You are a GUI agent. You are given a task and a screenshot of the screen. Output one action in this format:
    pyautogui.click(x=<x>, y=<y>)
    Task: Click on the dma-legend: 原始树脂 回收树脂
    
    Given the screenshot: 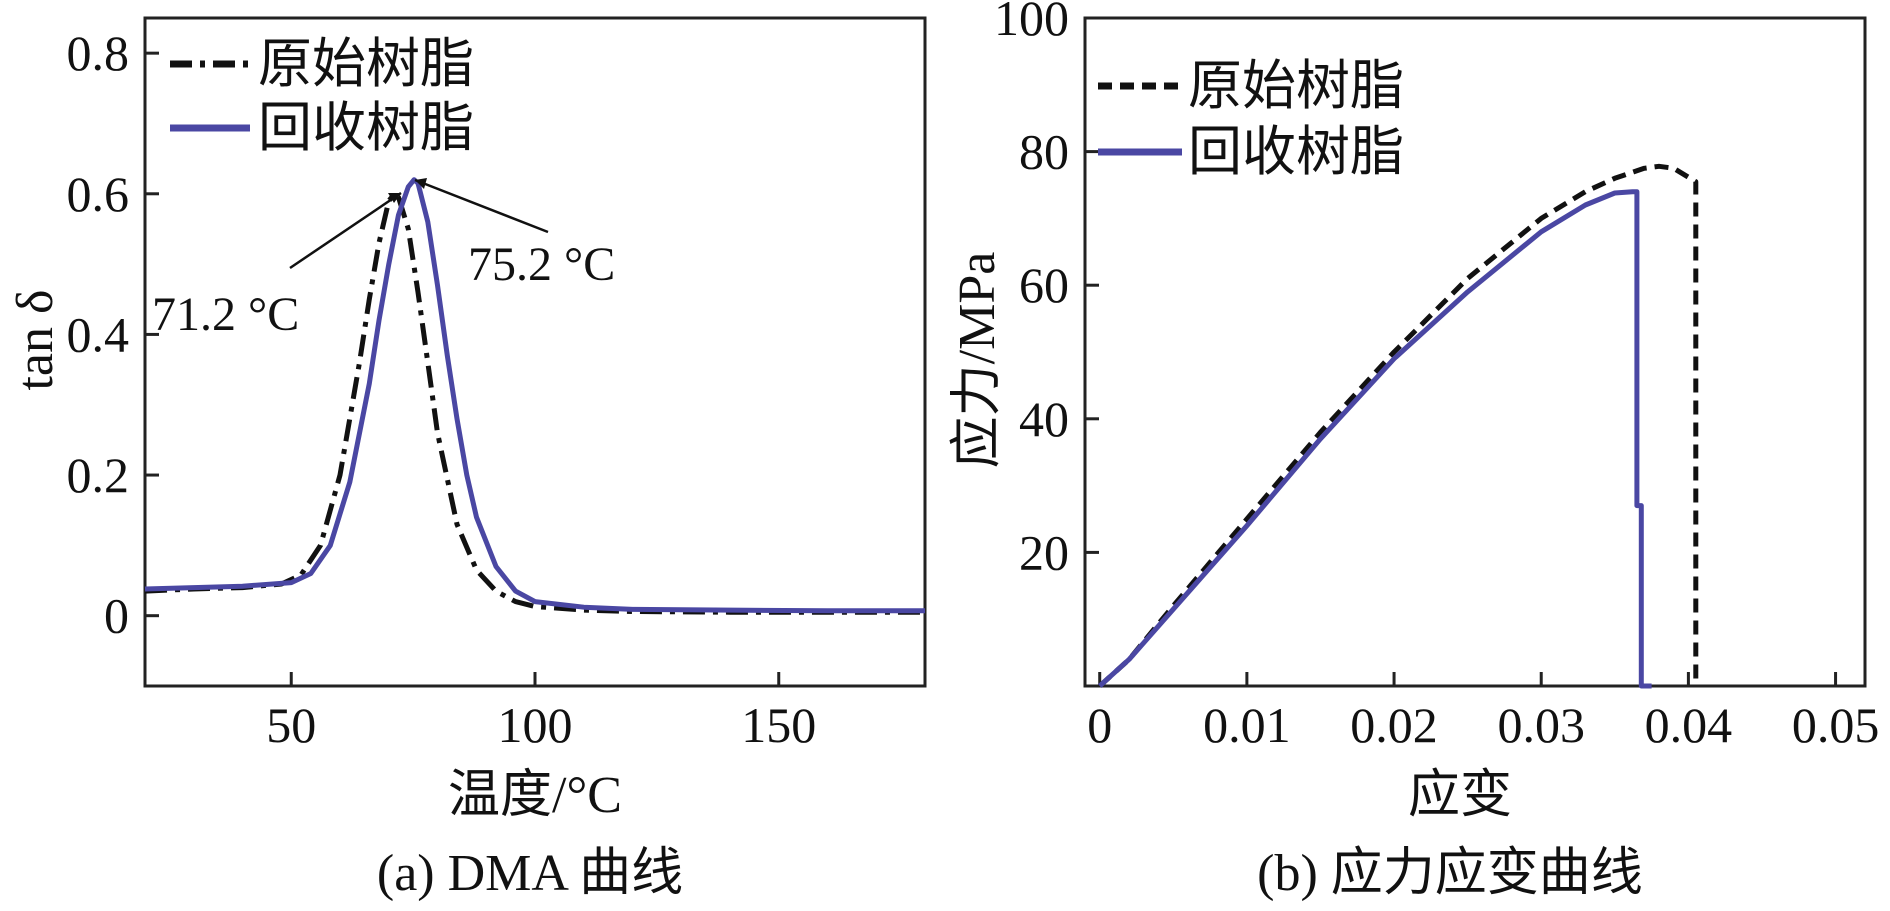 What is the action you would take?
    pyautogui.click(x=322, y=96)
    